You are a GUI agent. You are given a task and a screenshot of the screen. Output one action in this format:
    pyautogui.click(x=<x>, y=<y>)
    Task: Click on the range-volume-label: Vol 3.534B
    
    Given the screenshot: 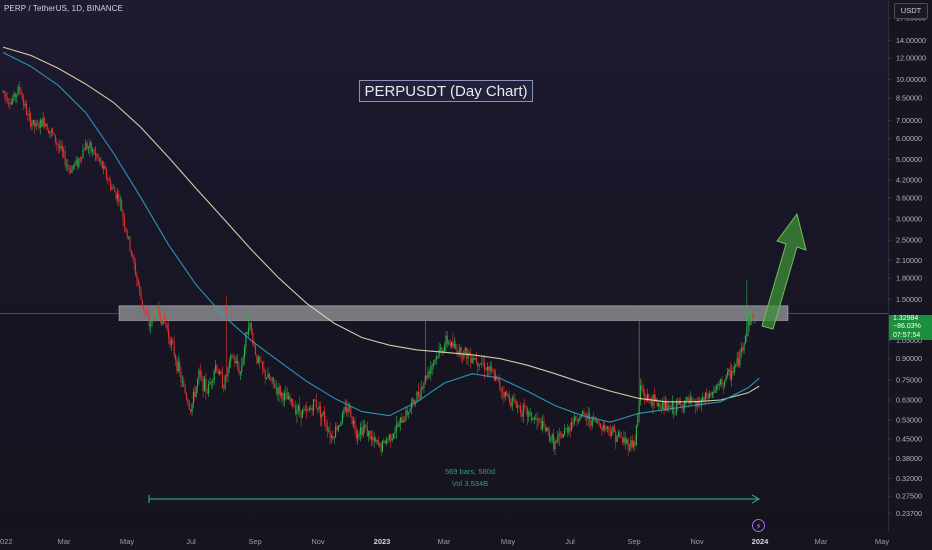 What is the action you would take?
    pyautogui.click(x=470, y=483)
    